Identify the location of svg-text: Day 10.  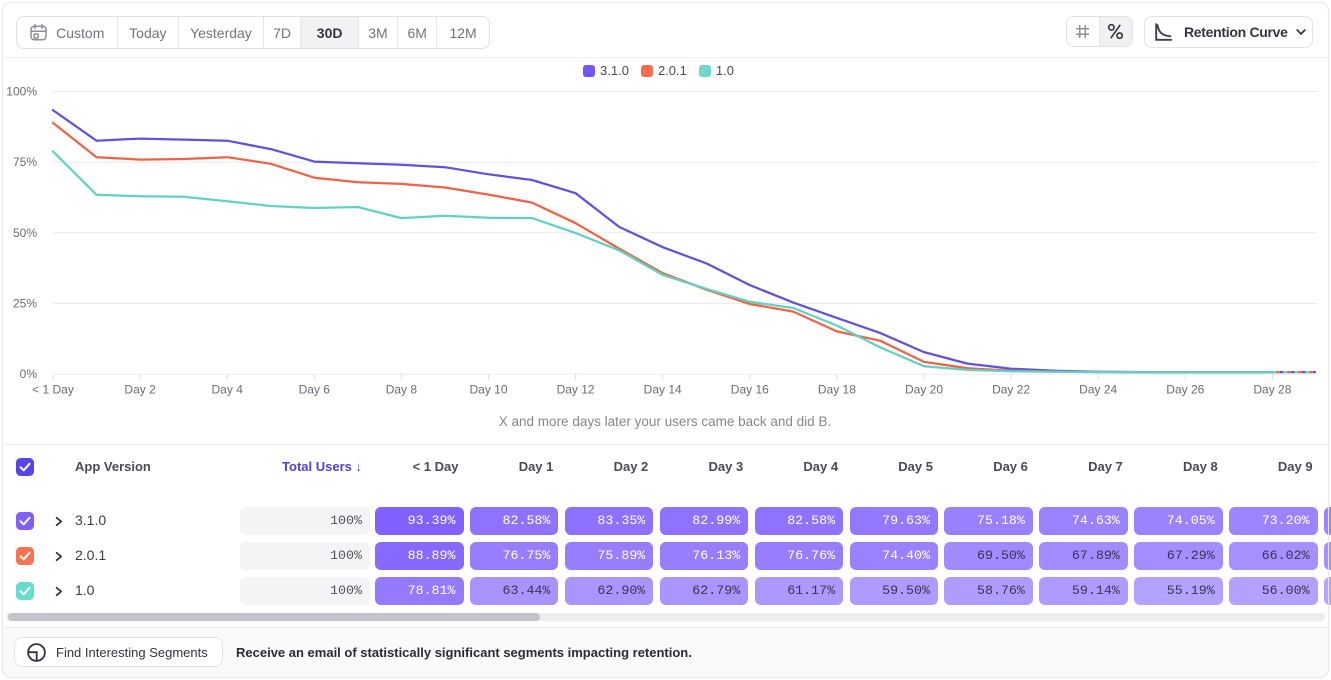
(488, 390).